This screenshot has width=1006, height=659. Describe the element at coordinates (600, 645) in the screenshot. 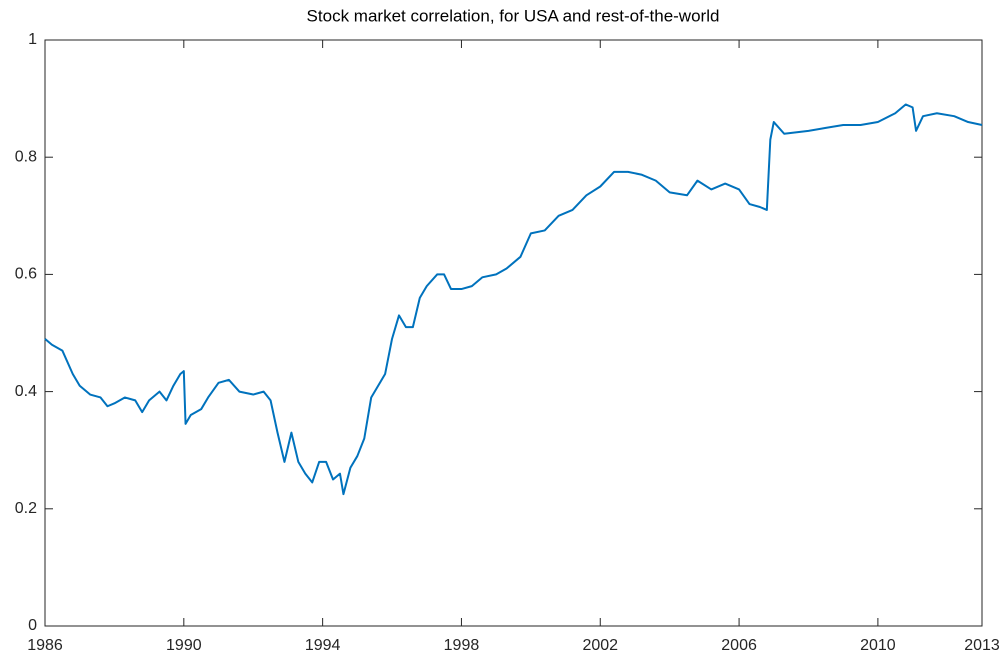

I see `x-tick-label: 2002` at that location.